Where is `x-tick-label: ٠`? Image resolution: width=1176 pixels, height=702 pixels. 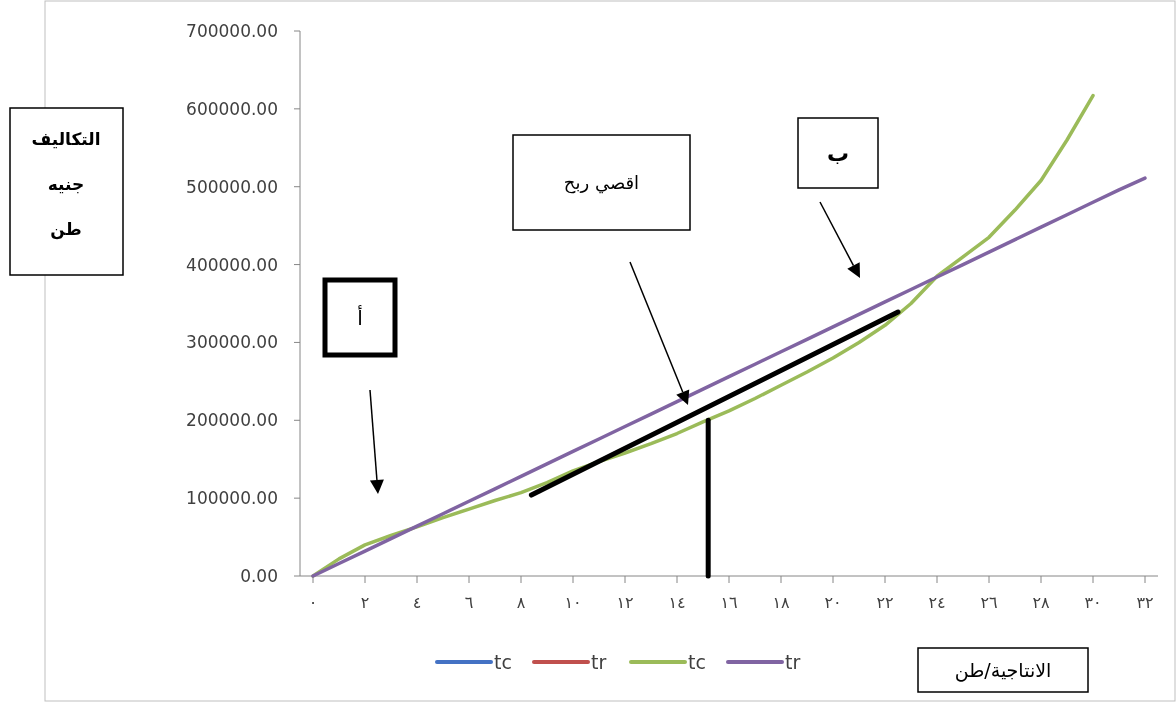
x-tick-label: ٠ is located at coordinates (313, 602).